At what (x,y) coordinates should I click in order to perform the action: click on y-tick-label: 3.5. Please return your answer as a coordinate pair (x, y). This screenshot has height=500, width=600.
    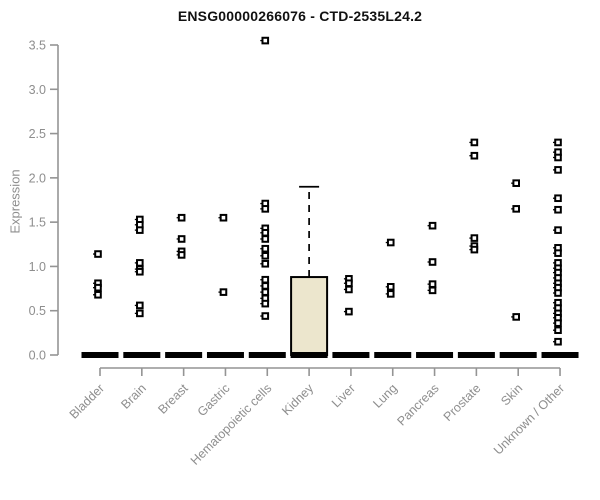
    Looking at the image, I should click on (37, 46).